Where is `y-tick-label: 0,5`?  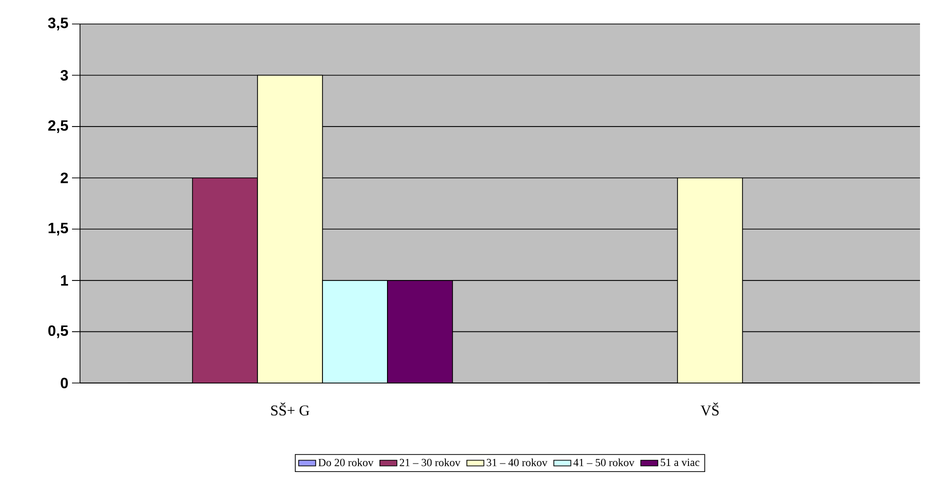 y-tick-label: 0,5 is located at coordinates (58, 331).